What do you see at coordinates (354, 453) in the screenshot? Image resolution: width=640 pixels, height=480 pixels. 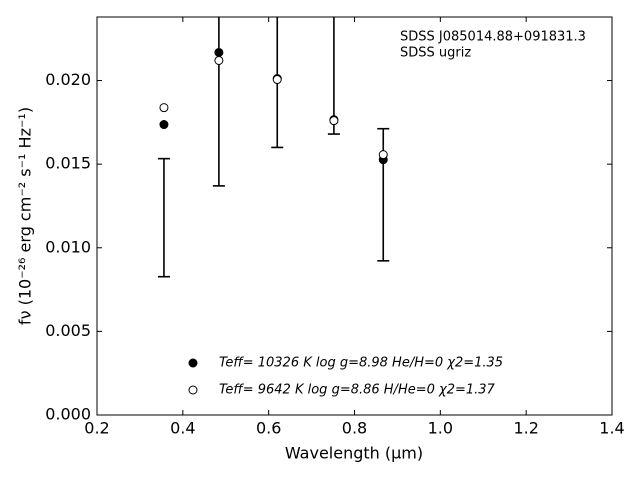 I see `x-axis-label: Wavelength (μm)` at bounding box center [354, 453].